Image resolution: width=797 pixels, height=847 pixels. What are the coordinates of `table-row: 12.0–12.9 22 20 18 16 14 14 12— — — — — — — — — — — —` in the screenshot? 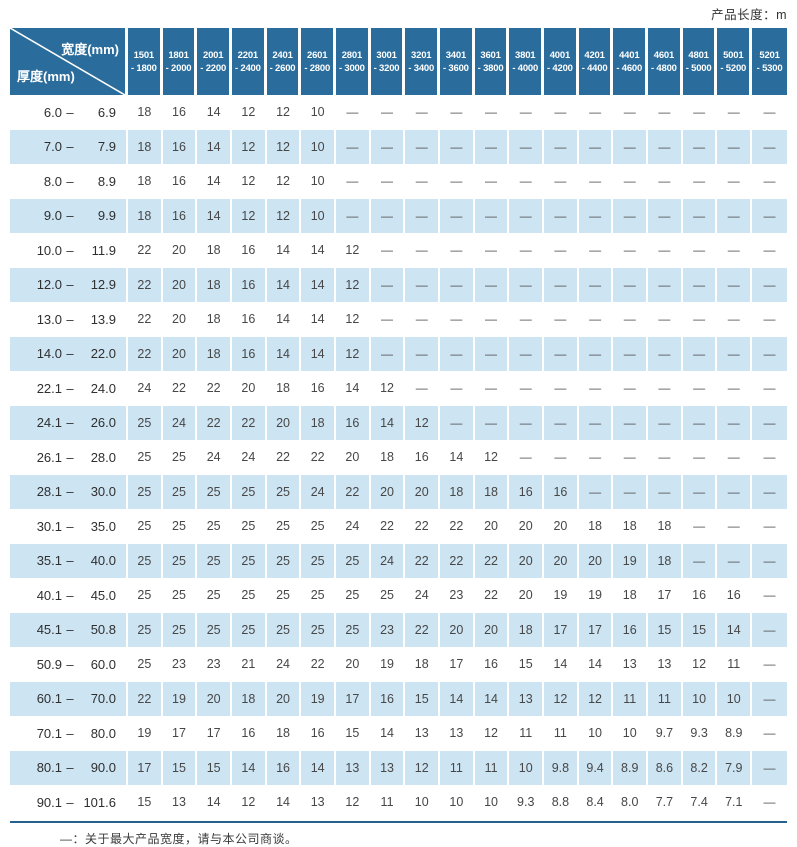 It's located at (398, 284).